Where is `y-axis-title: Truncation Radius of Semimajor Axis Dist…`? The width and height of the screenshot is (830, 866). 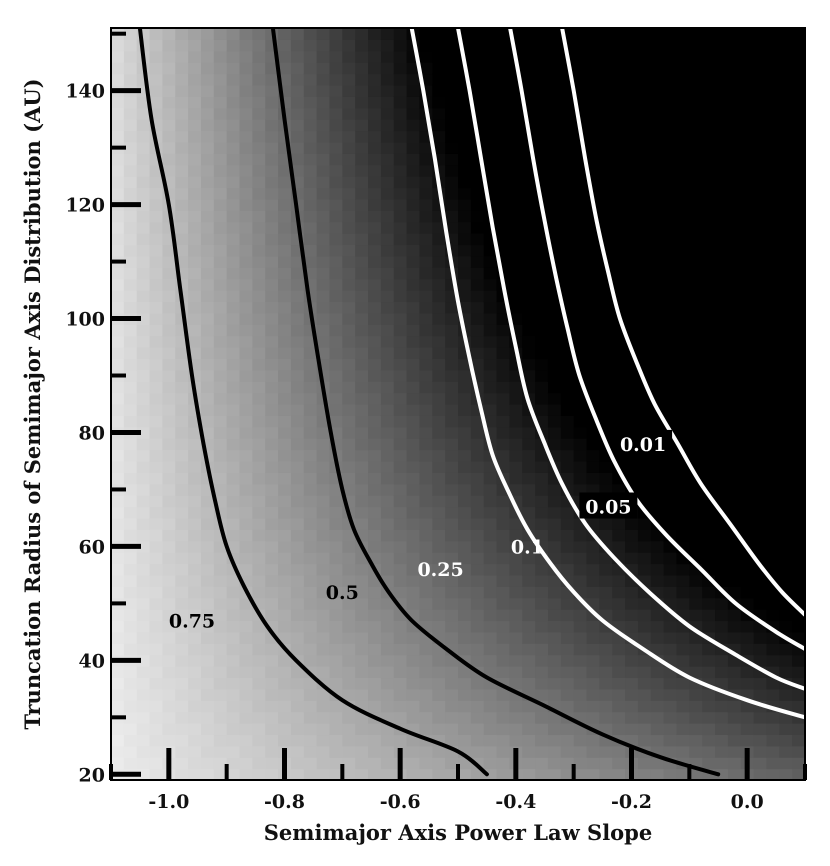 y-axis-title: Truncation Radius of Semimajor Axis Dist… is located at coordinates (32, 403).